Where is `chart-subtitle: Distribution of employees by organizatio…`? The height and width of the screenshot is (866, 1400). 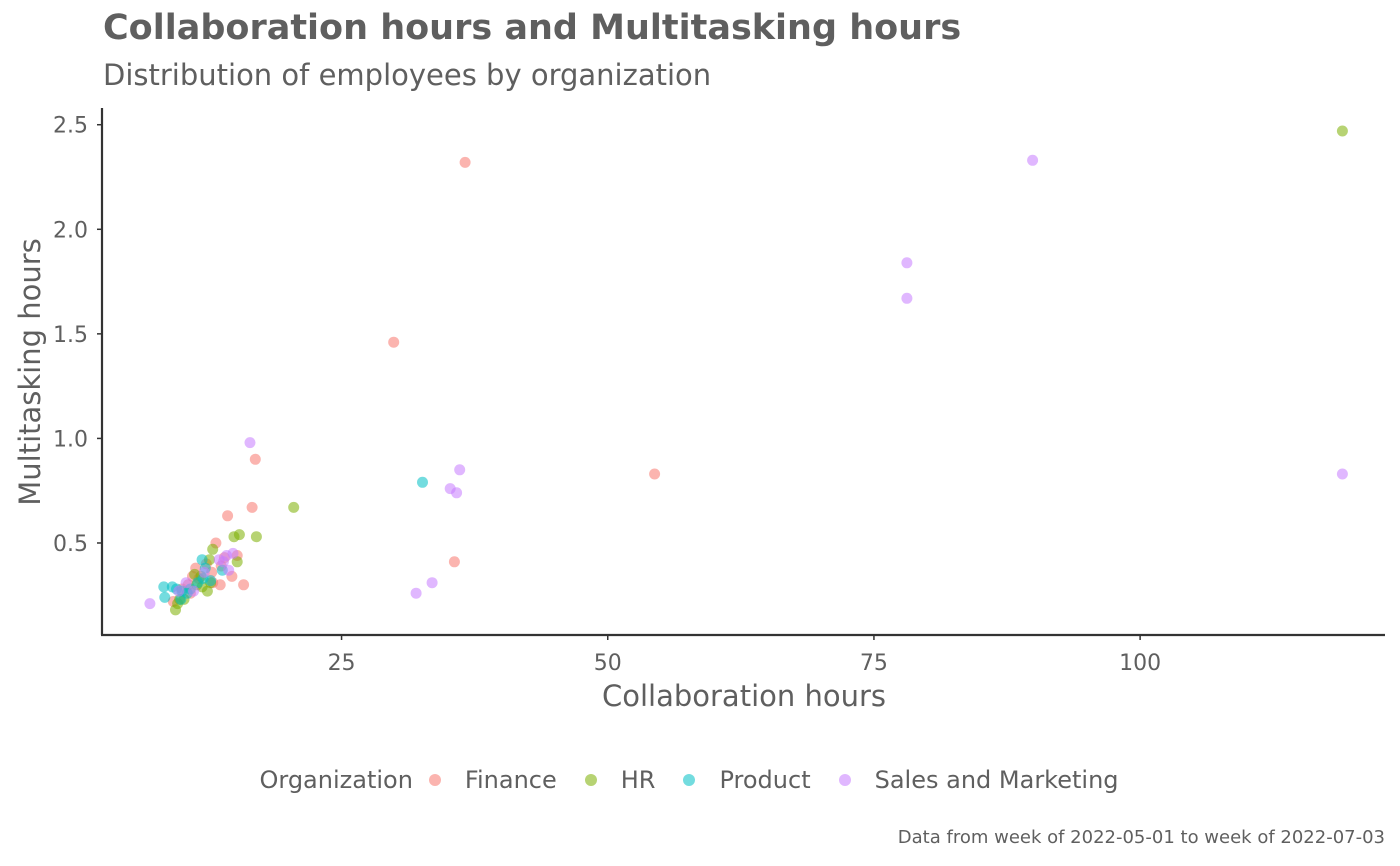
chart-subtitle: Distribution of employees by organizatio… is located at coordinates (407, 75).